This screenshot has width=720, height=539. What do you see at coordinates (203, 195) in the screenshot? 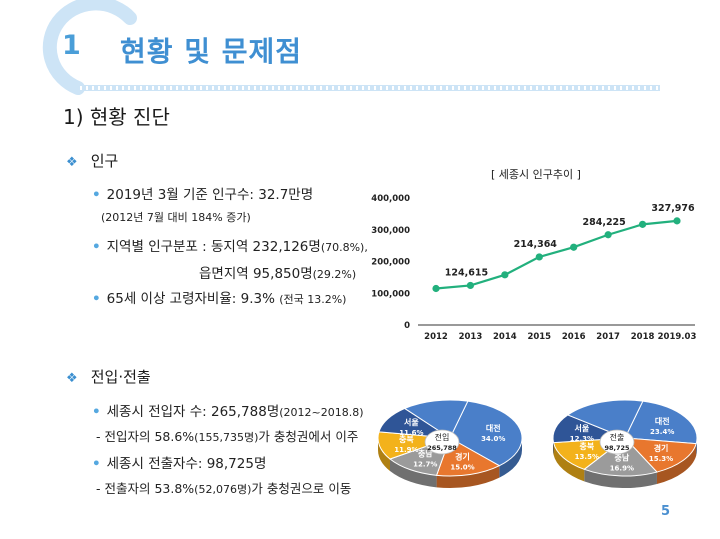
I see `population-line-1: • 2019년 3월 기준 인구수: 32.7만명` at bounding box center [203, 195].